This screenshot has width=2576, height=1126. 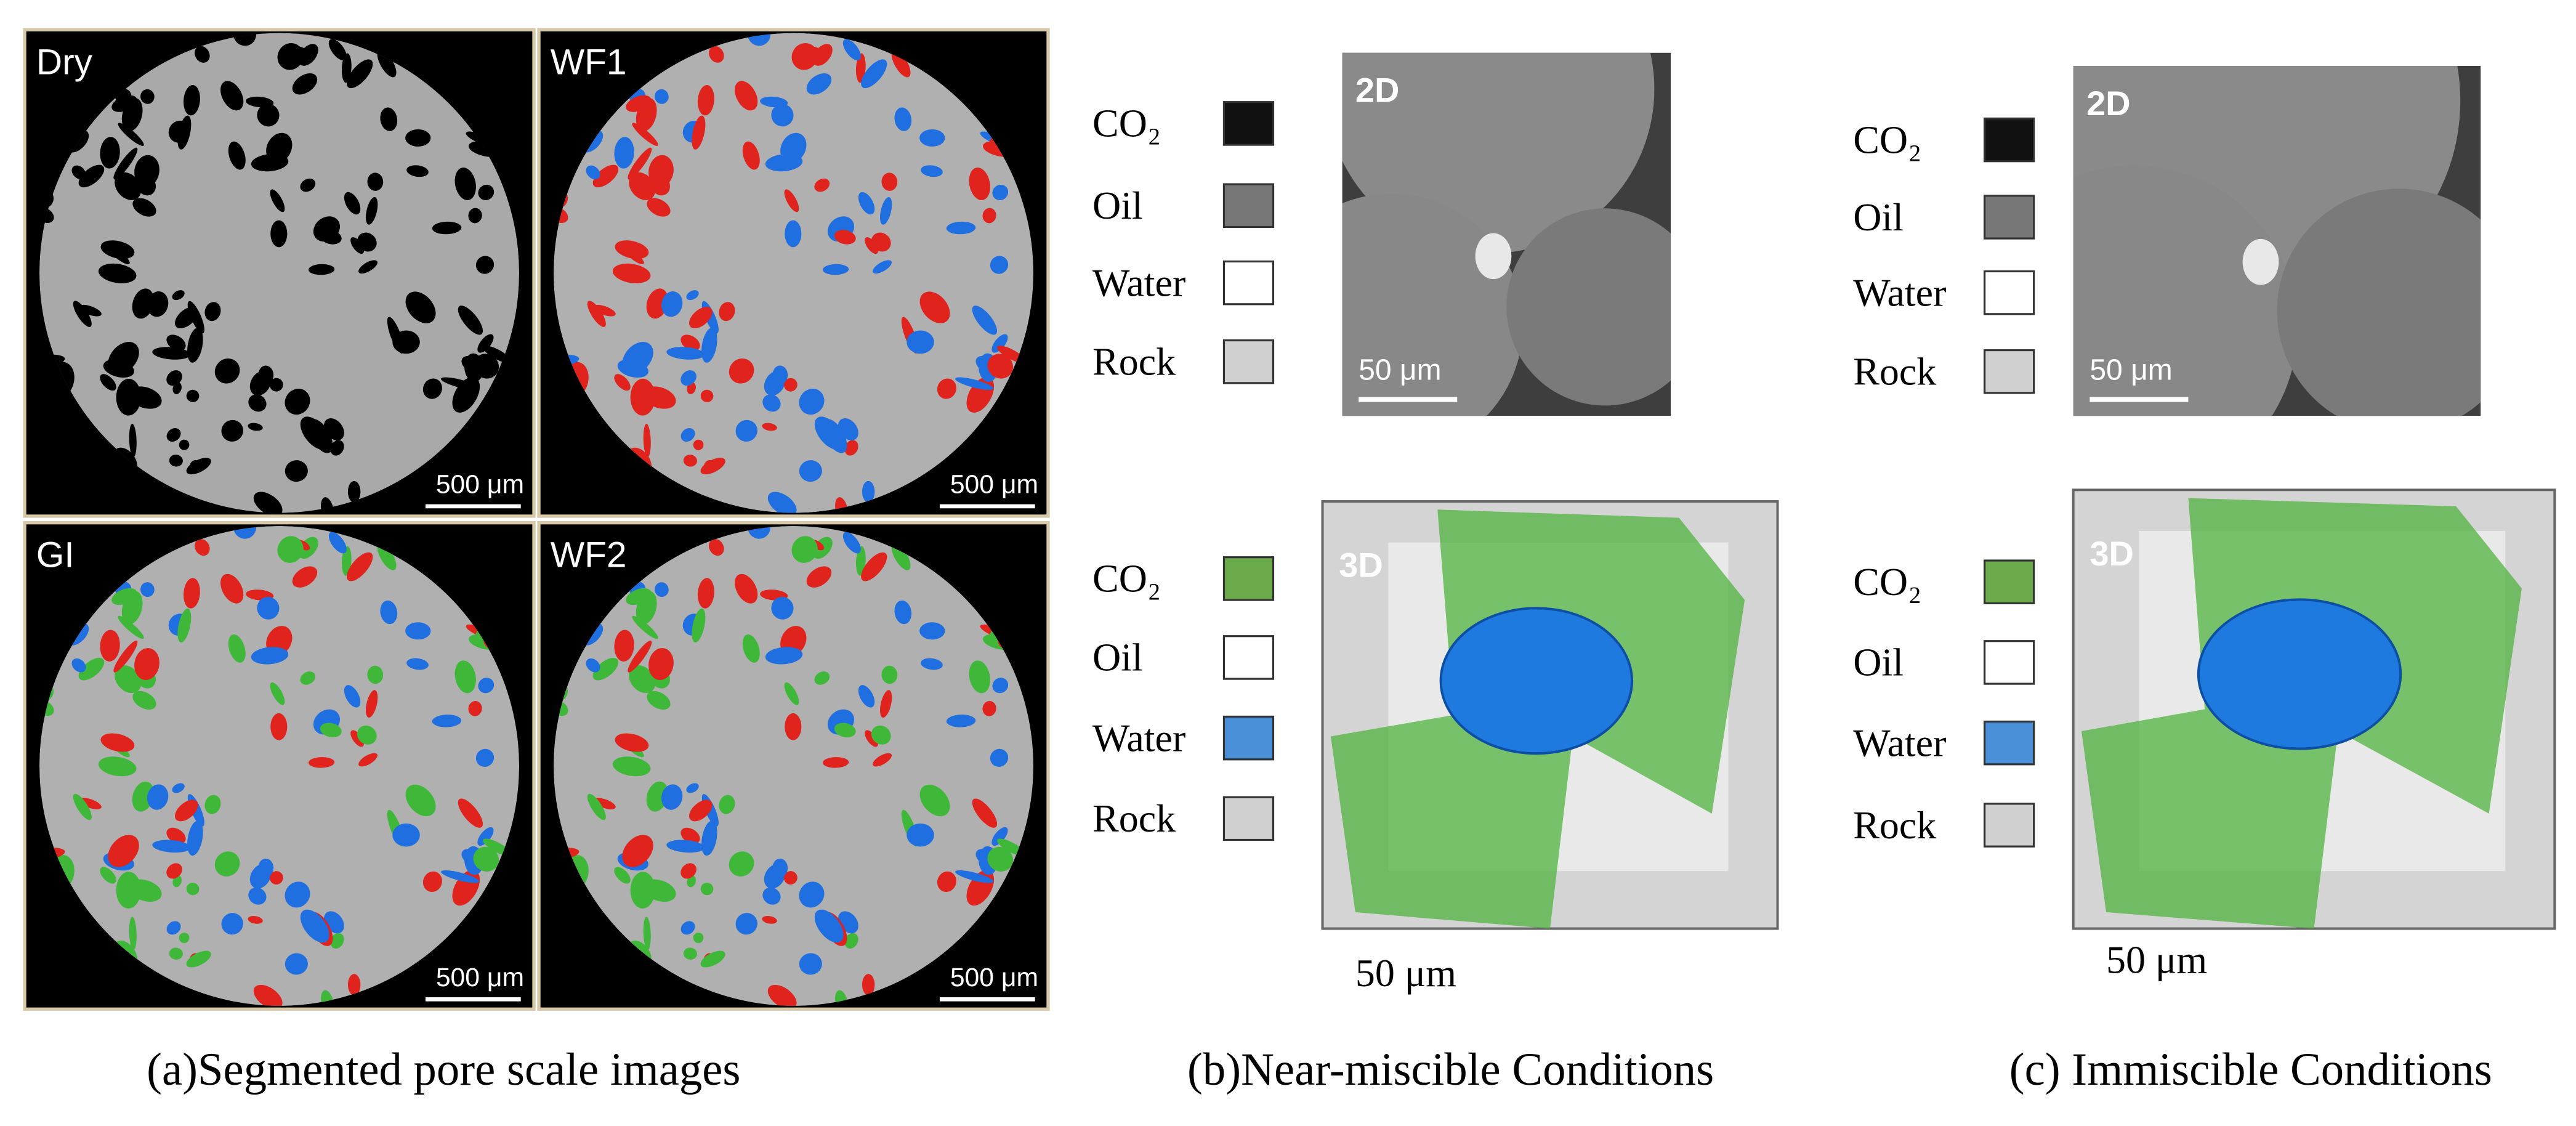 I want to click on ct-slice, so click(x=1506, y=234).